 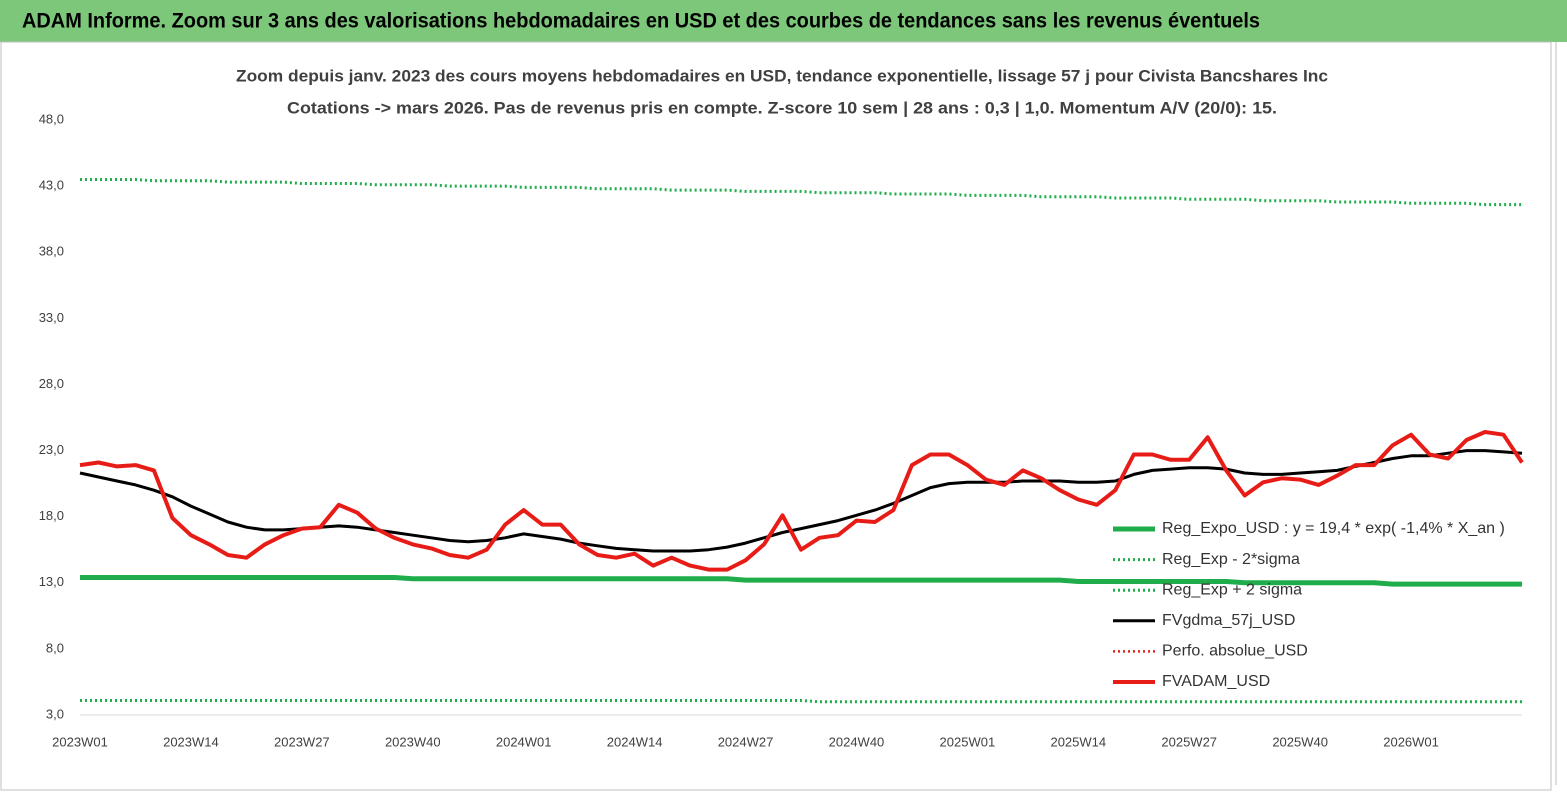 What do you see at coordinates (51, 383) in the screenshot?
I see `y-tick-label: 28,0` at bounding box center [51, 383].